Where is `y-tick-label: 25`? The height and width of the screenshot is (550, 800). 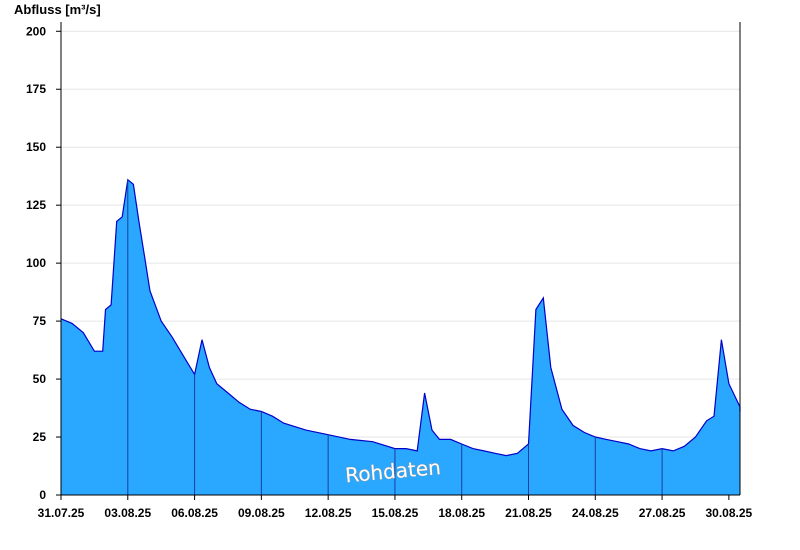 y-tick-label: 25 is located at coordinates (40, 437).